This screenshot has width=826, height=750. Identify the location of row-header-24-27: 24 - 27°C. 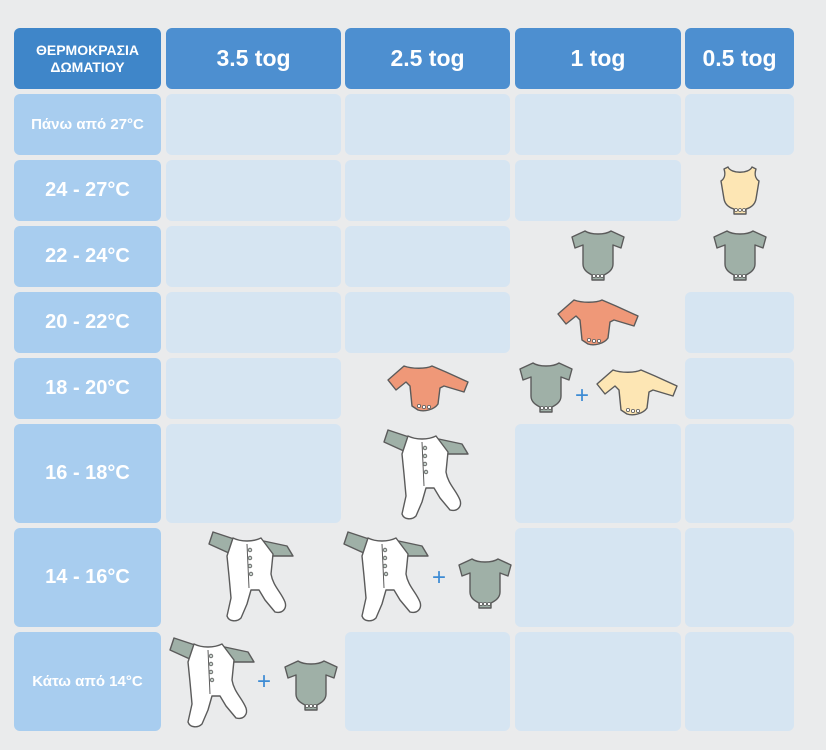
(87, 190).